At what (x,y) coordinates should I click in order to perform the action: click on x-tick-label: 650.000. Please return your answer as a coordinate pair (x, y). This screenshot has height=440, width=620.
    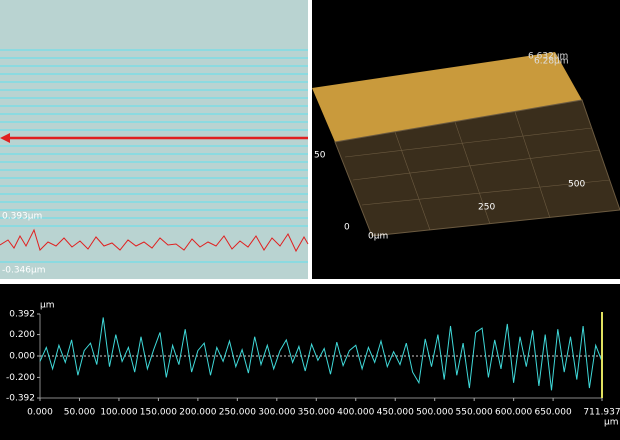
    Looking at the image, I should click on (552, 413).